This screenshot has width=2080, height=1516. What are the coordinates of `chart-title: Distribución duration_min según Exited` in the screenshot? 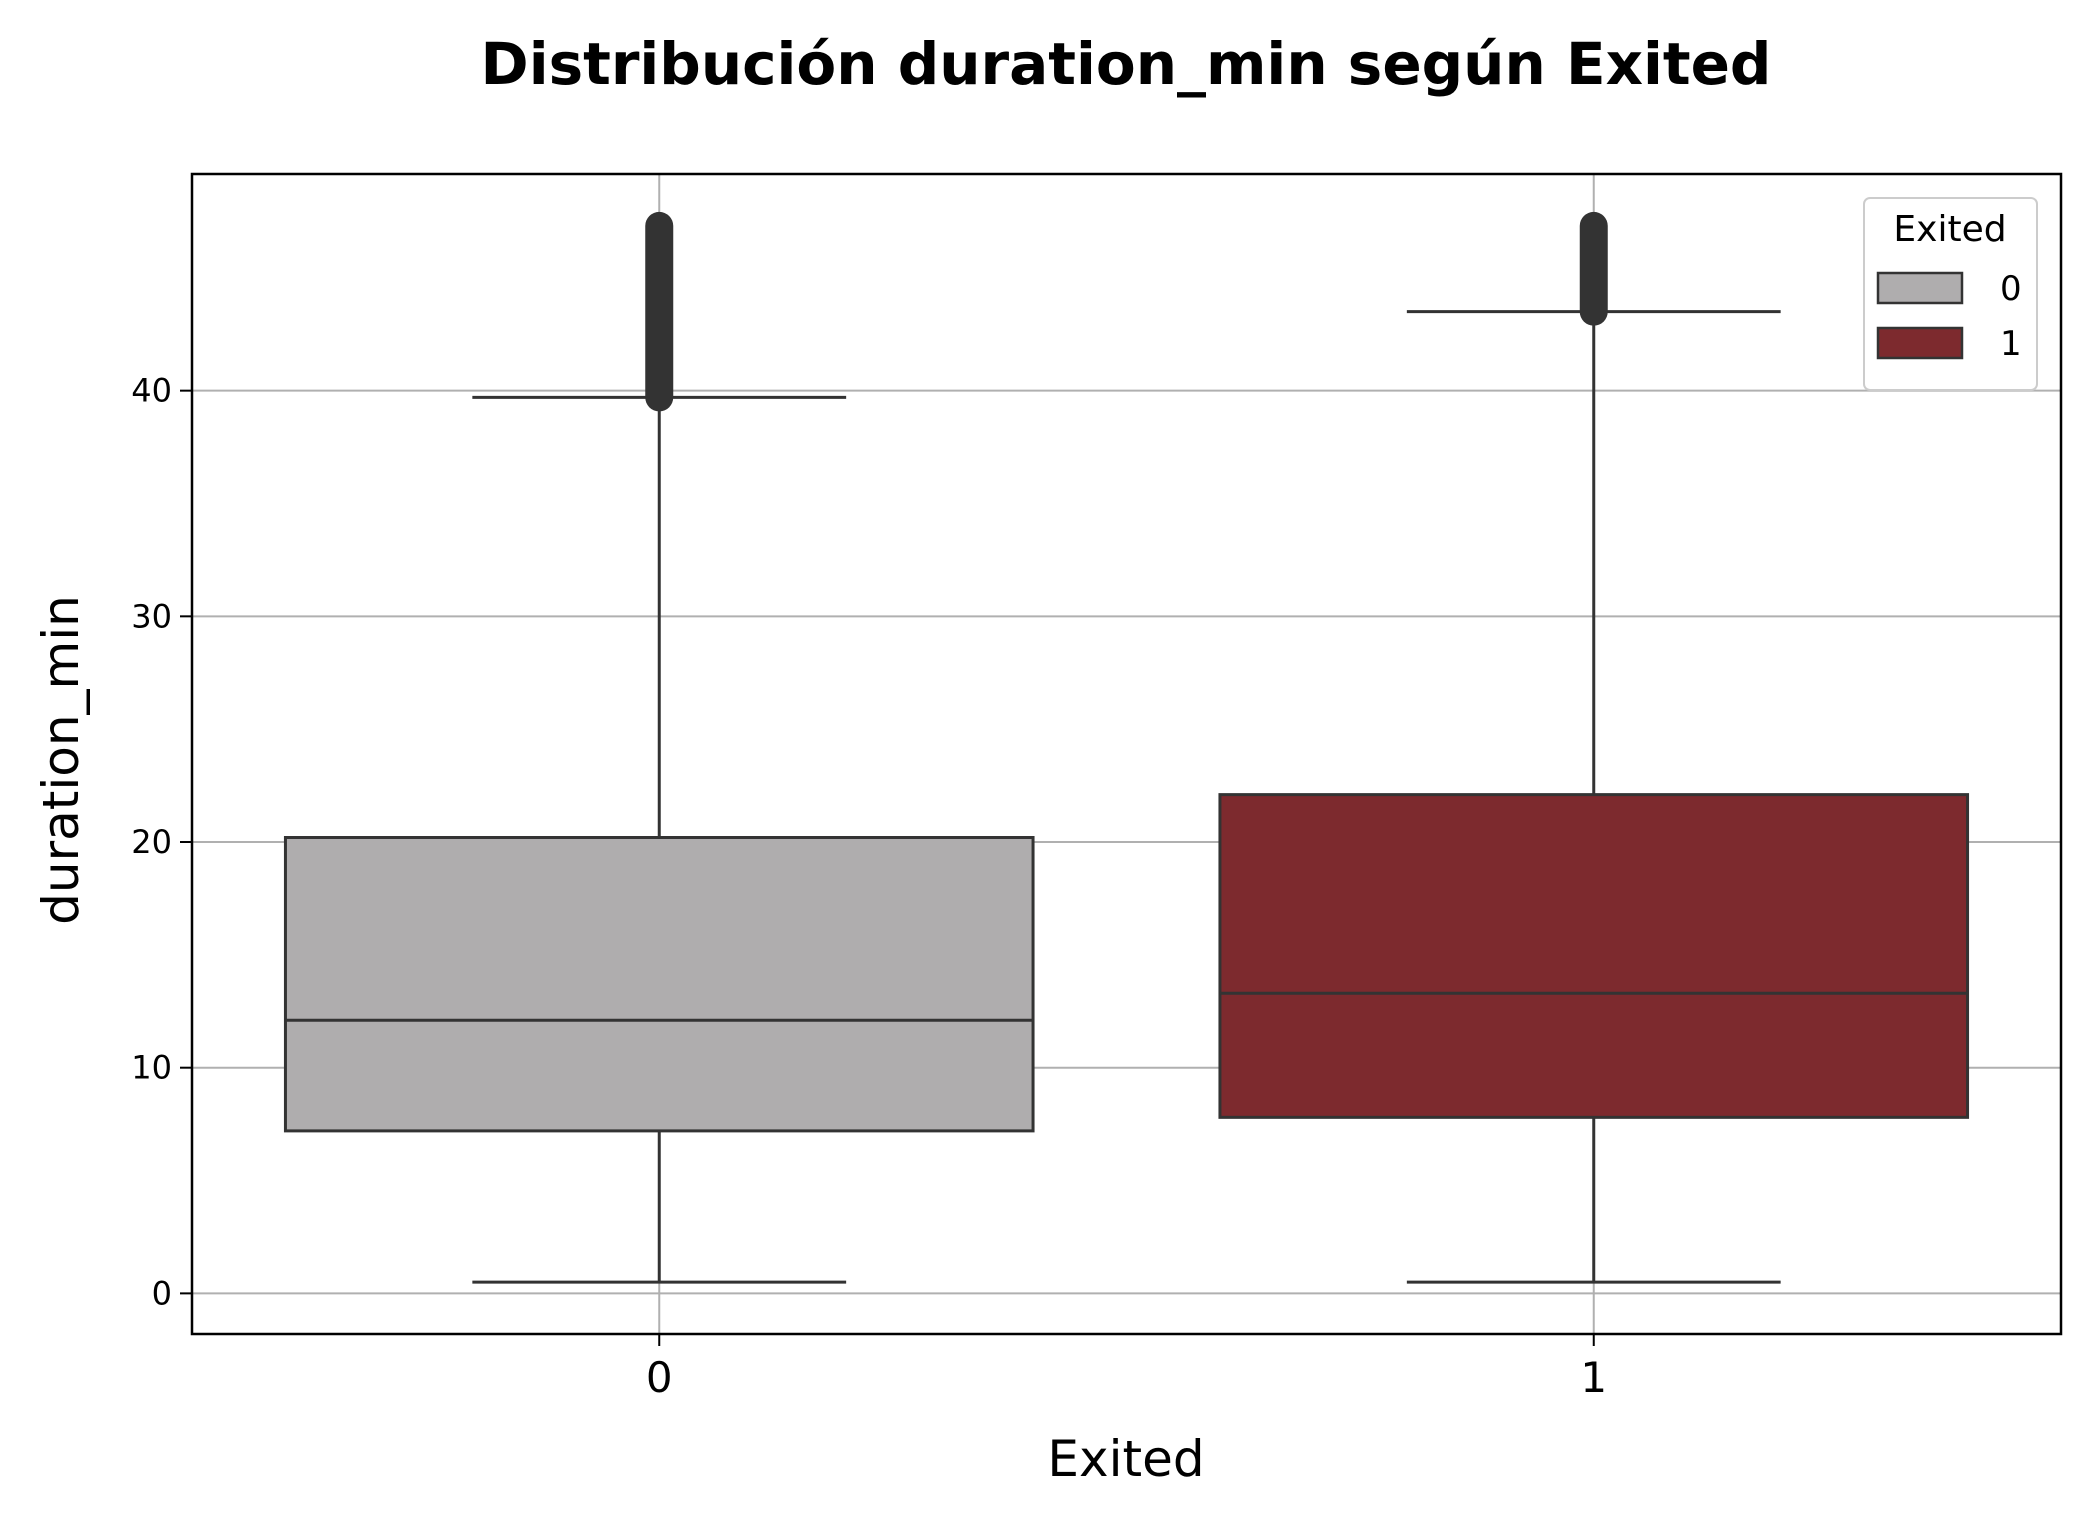 It's located at (1126, 64).